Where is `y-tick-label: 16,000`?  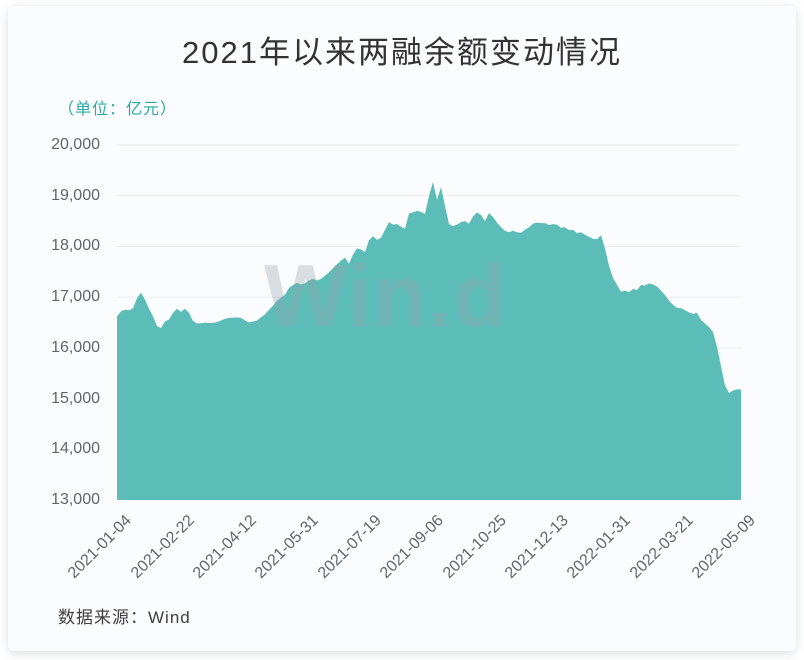 y-tick-label: 16,000 is located at coordinates (75, 347).